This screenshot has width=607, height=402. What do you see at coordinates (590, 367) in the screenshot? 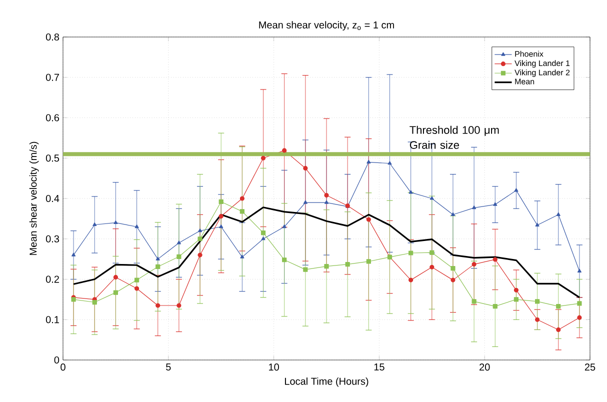
I see `x-tick-label: 25` at bounding box center [590, 367].